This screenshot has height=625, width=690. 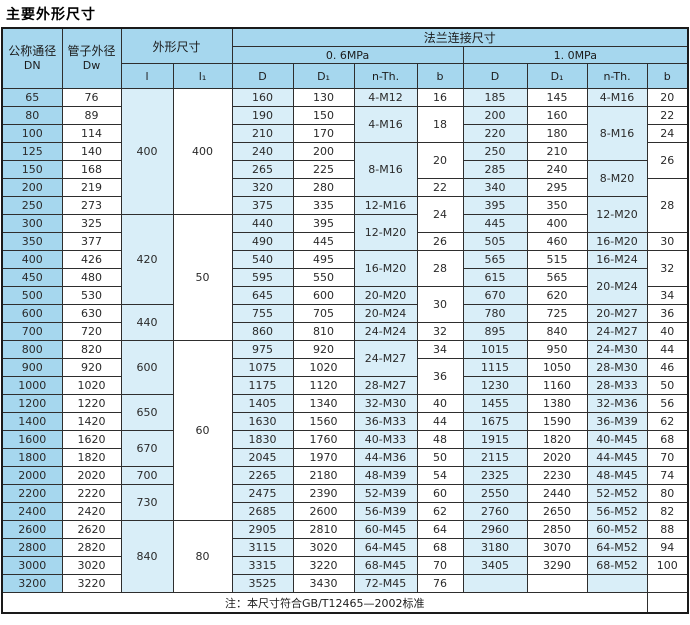 I want to click on table-row: 3200 3220 3525 3430 72-M45 76, so click(x=345, y=583).